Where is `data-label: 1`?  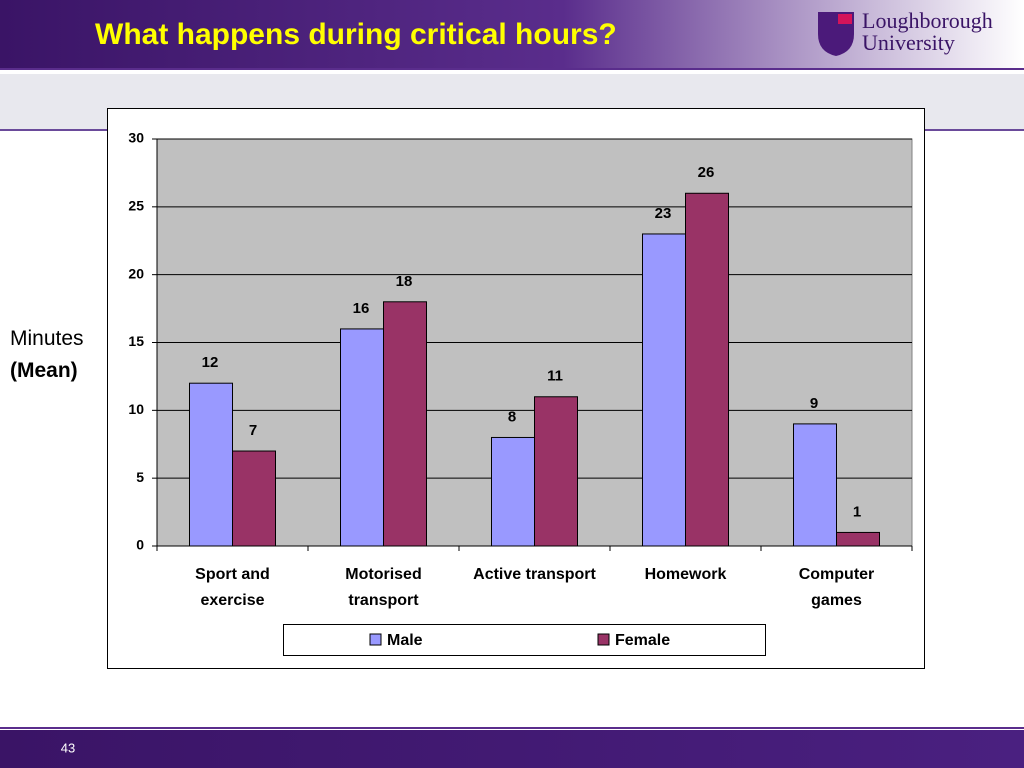
data-label: 1 is located at coordinates (857, 511).